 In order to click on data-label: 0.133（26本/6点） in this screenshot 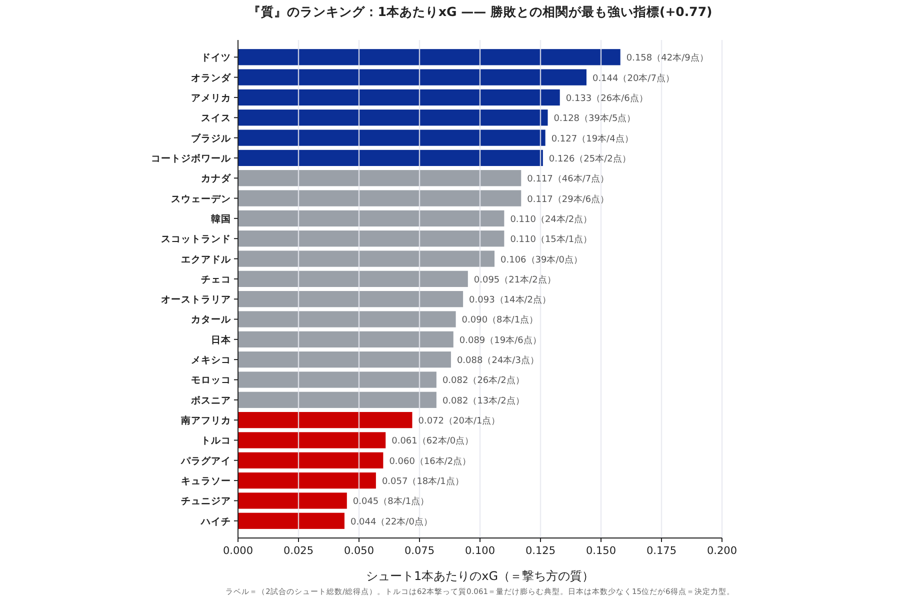, I will do `click(607, 98)`.